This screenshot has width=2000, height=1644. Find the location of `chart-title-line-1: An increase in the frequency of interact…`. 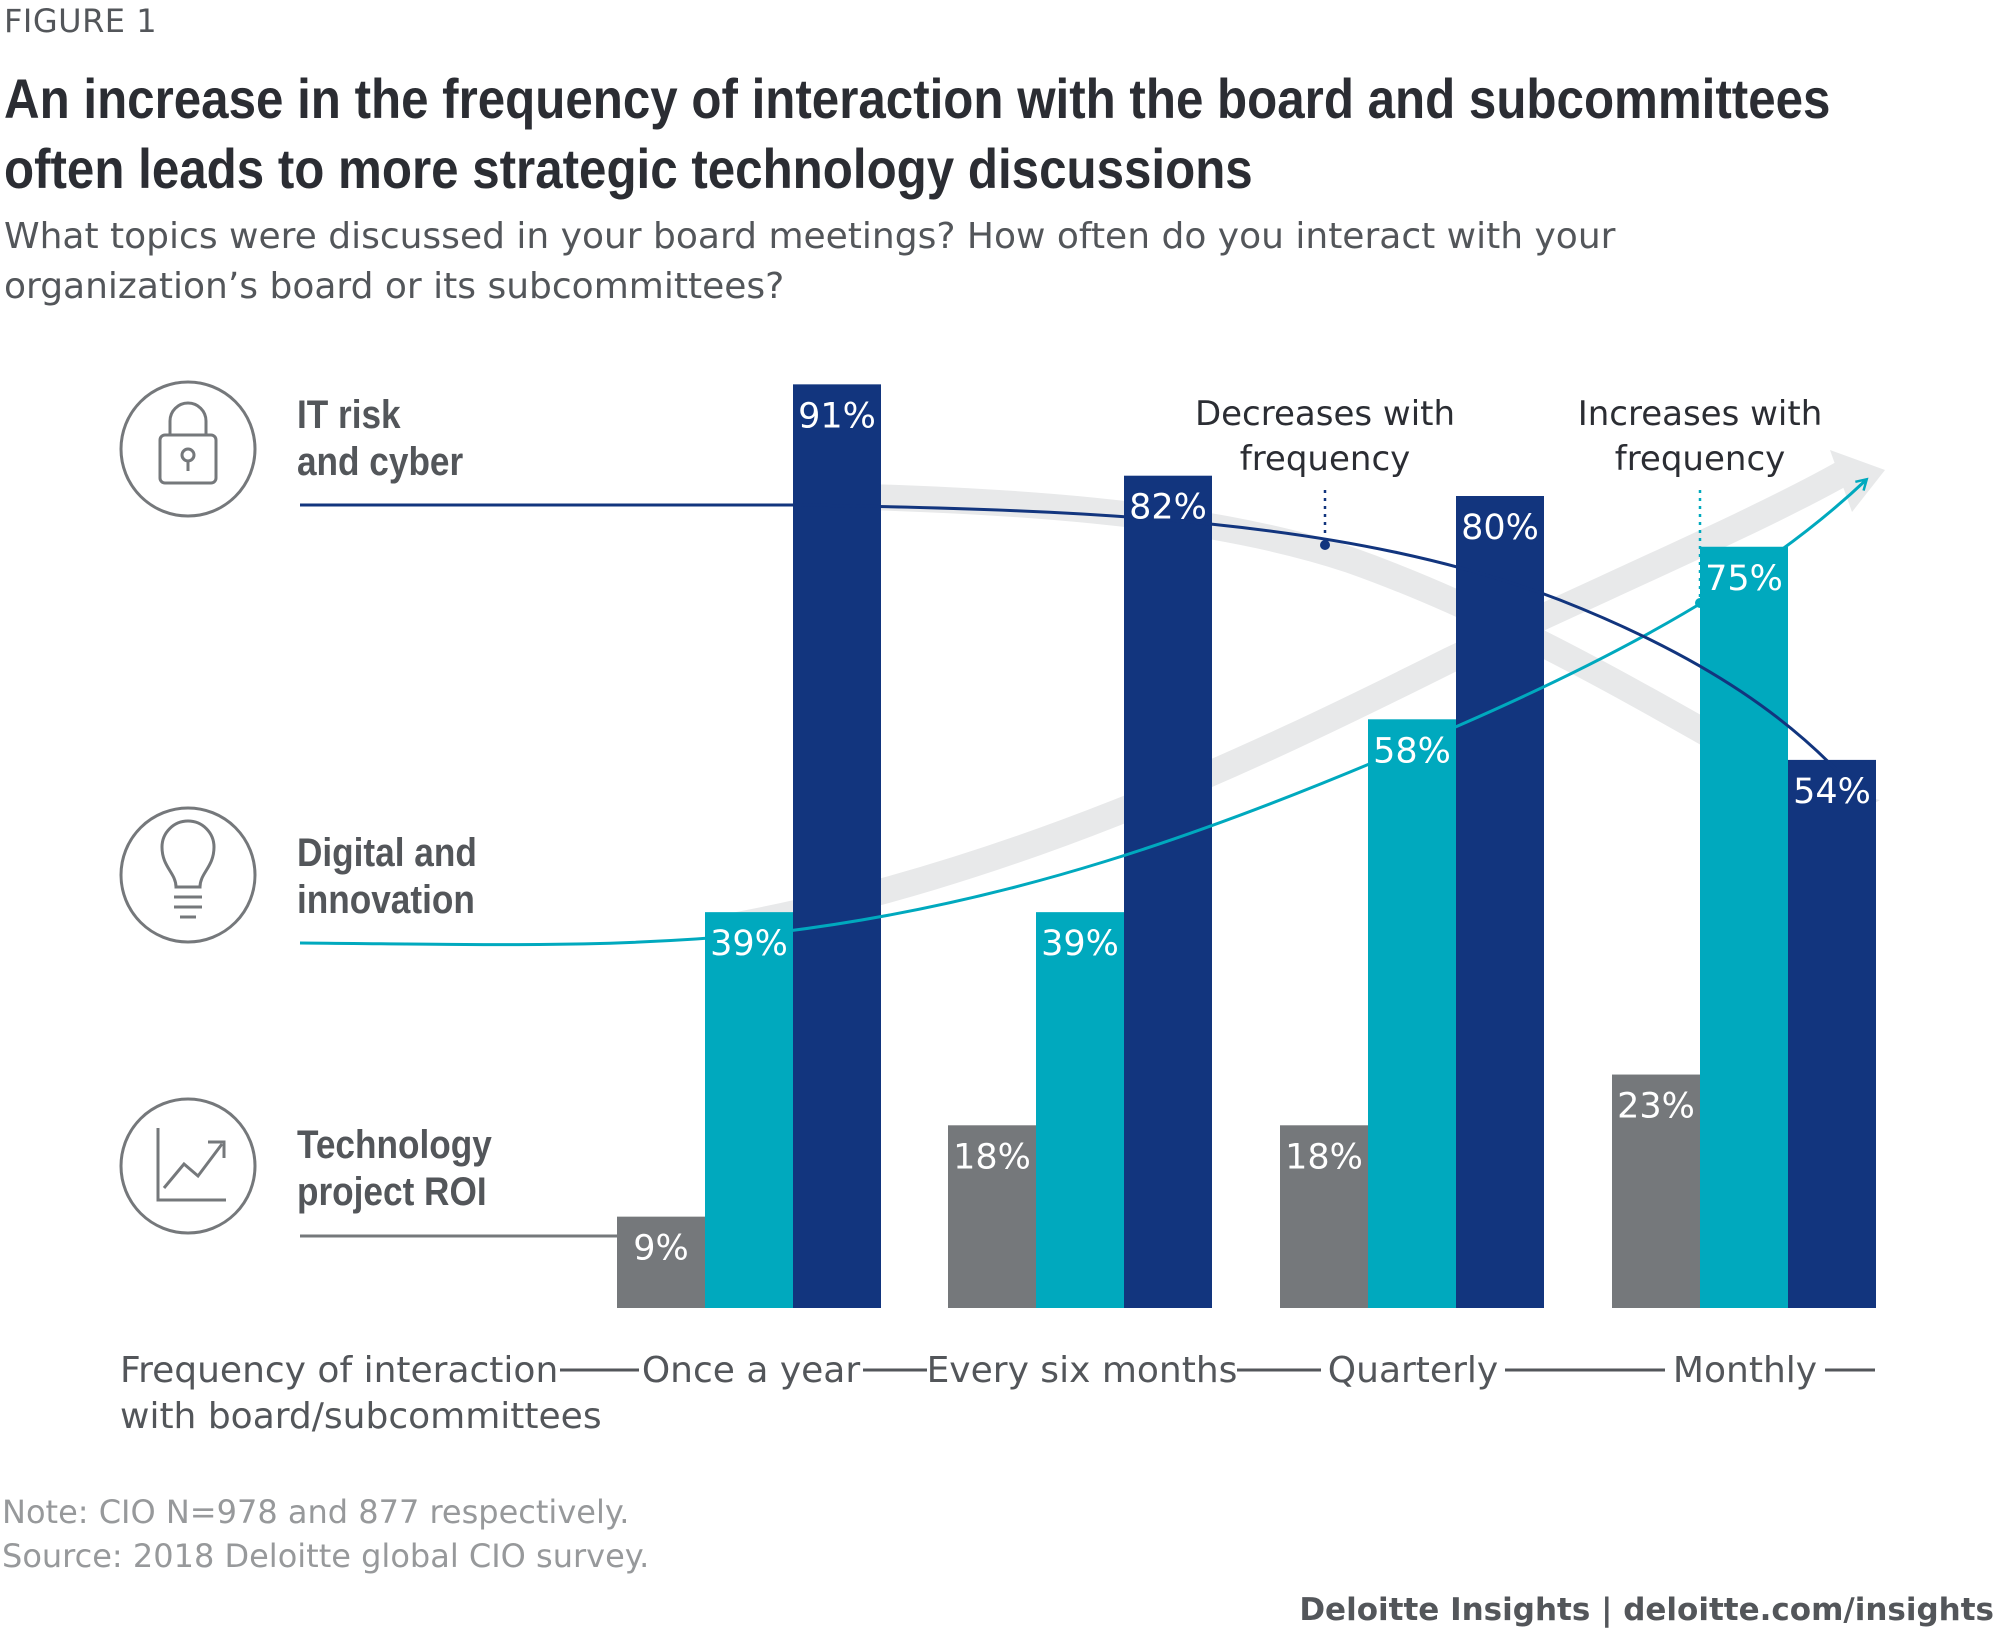

chart-title-line-1: An increase in the frequency of interact… is located at coordinates (917, 98).